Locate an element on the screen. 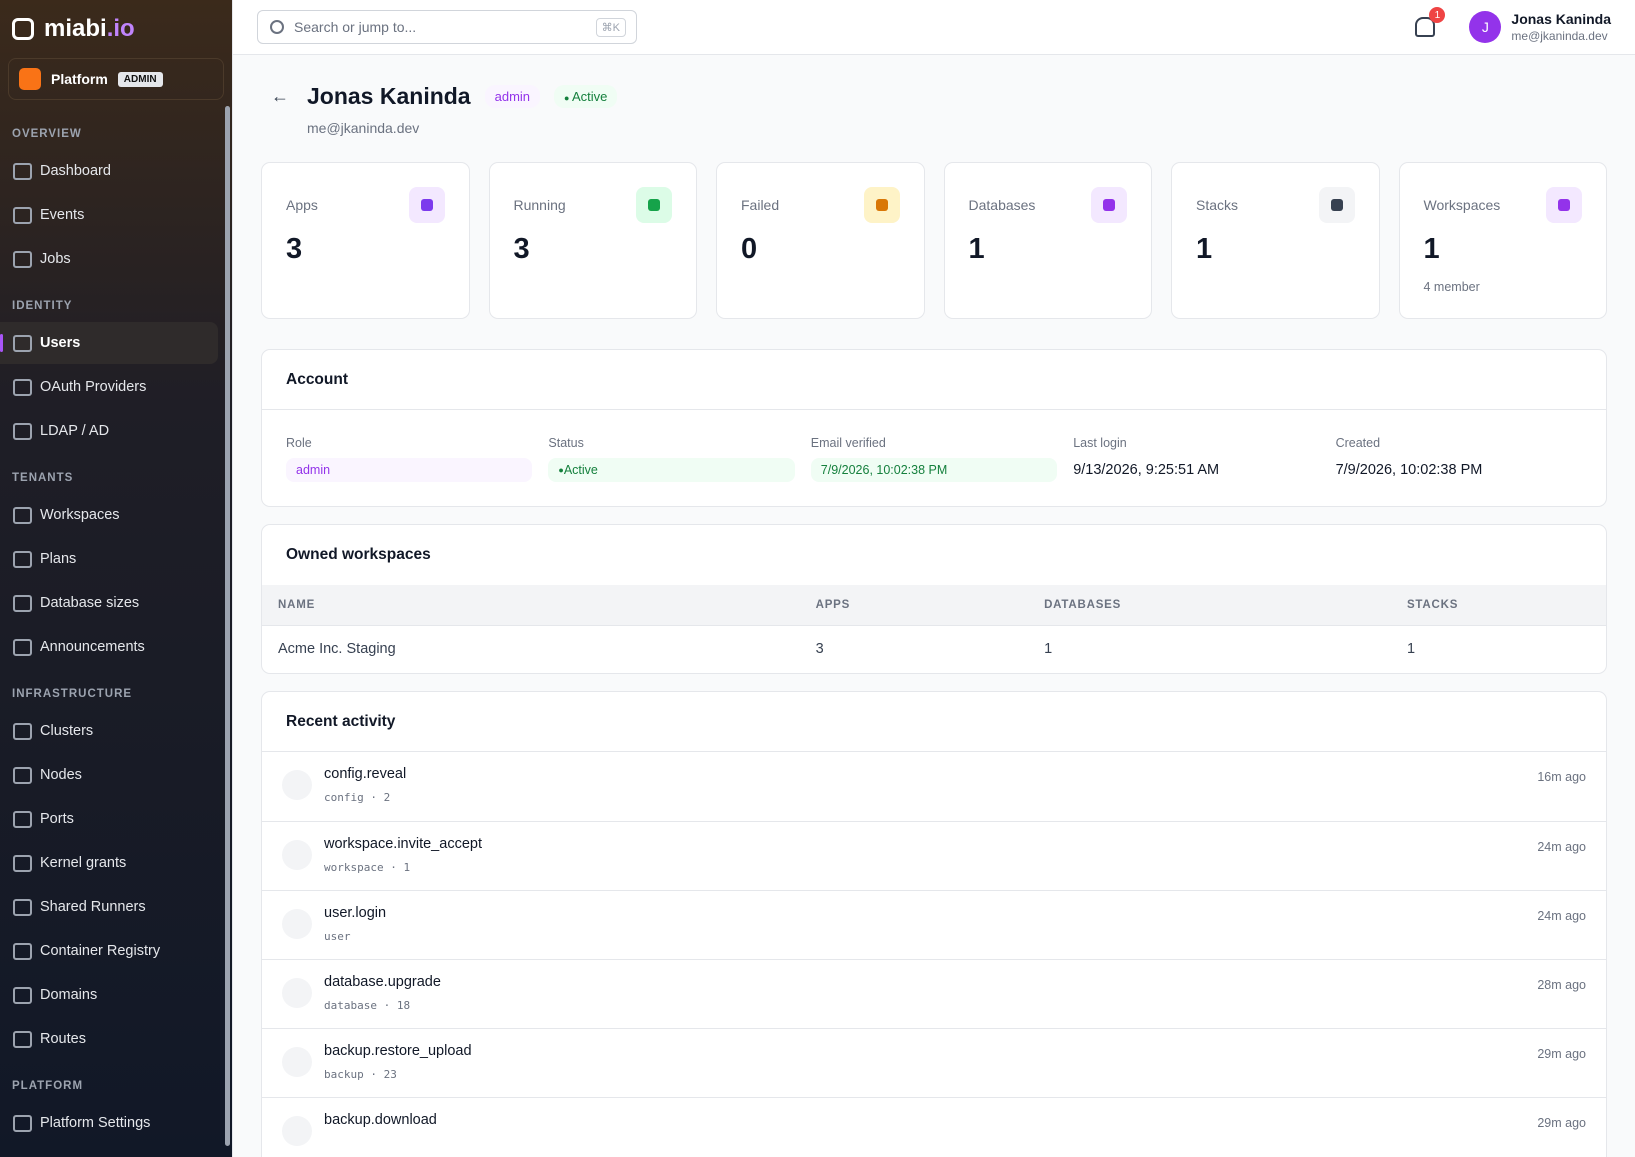  field-value: 9/13/2026, 9:25:51 AM is located at coordinates (1146, 470).